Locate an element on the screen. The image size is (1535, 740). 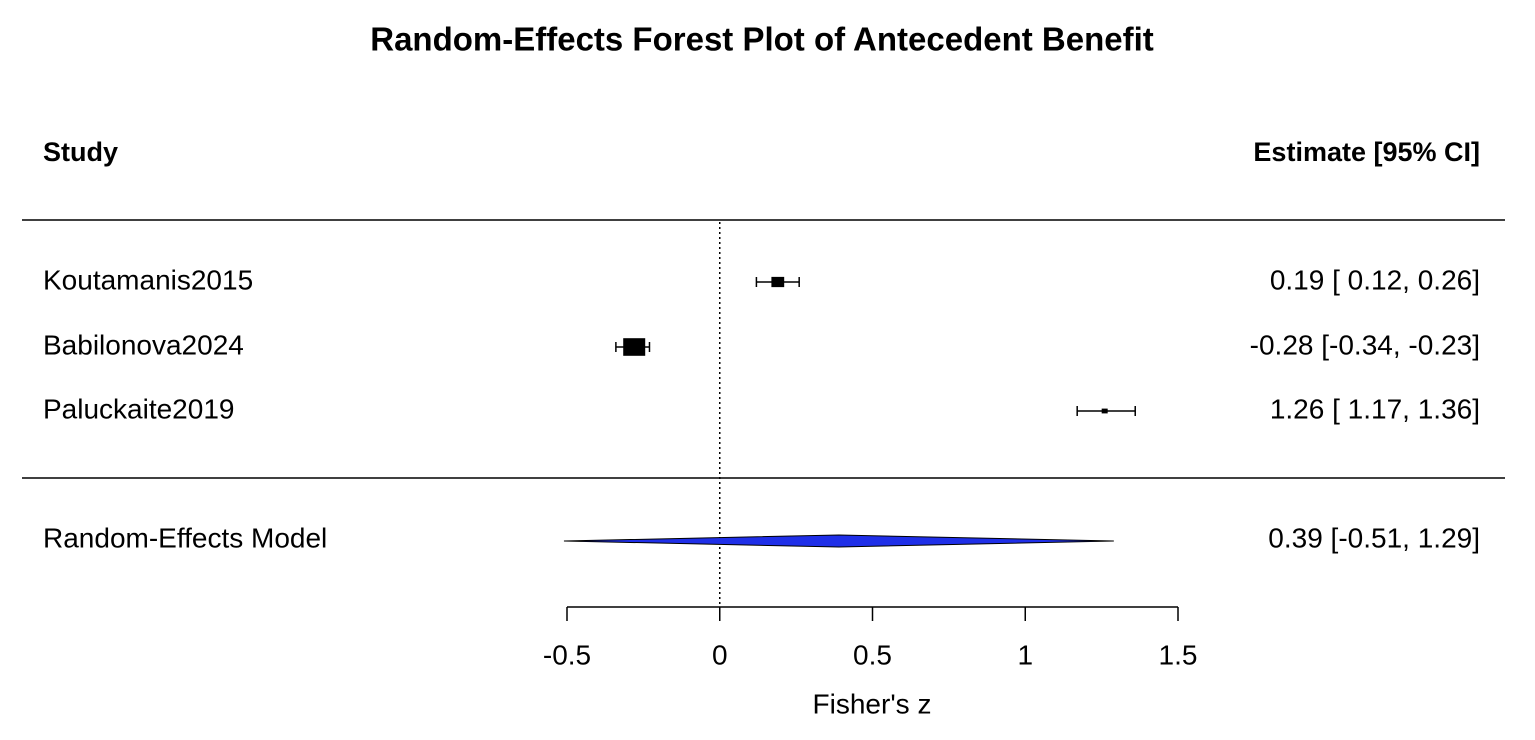
estimate-label: -0.28 [-0.34, -0.23] is located at coordinates (1365, 344).